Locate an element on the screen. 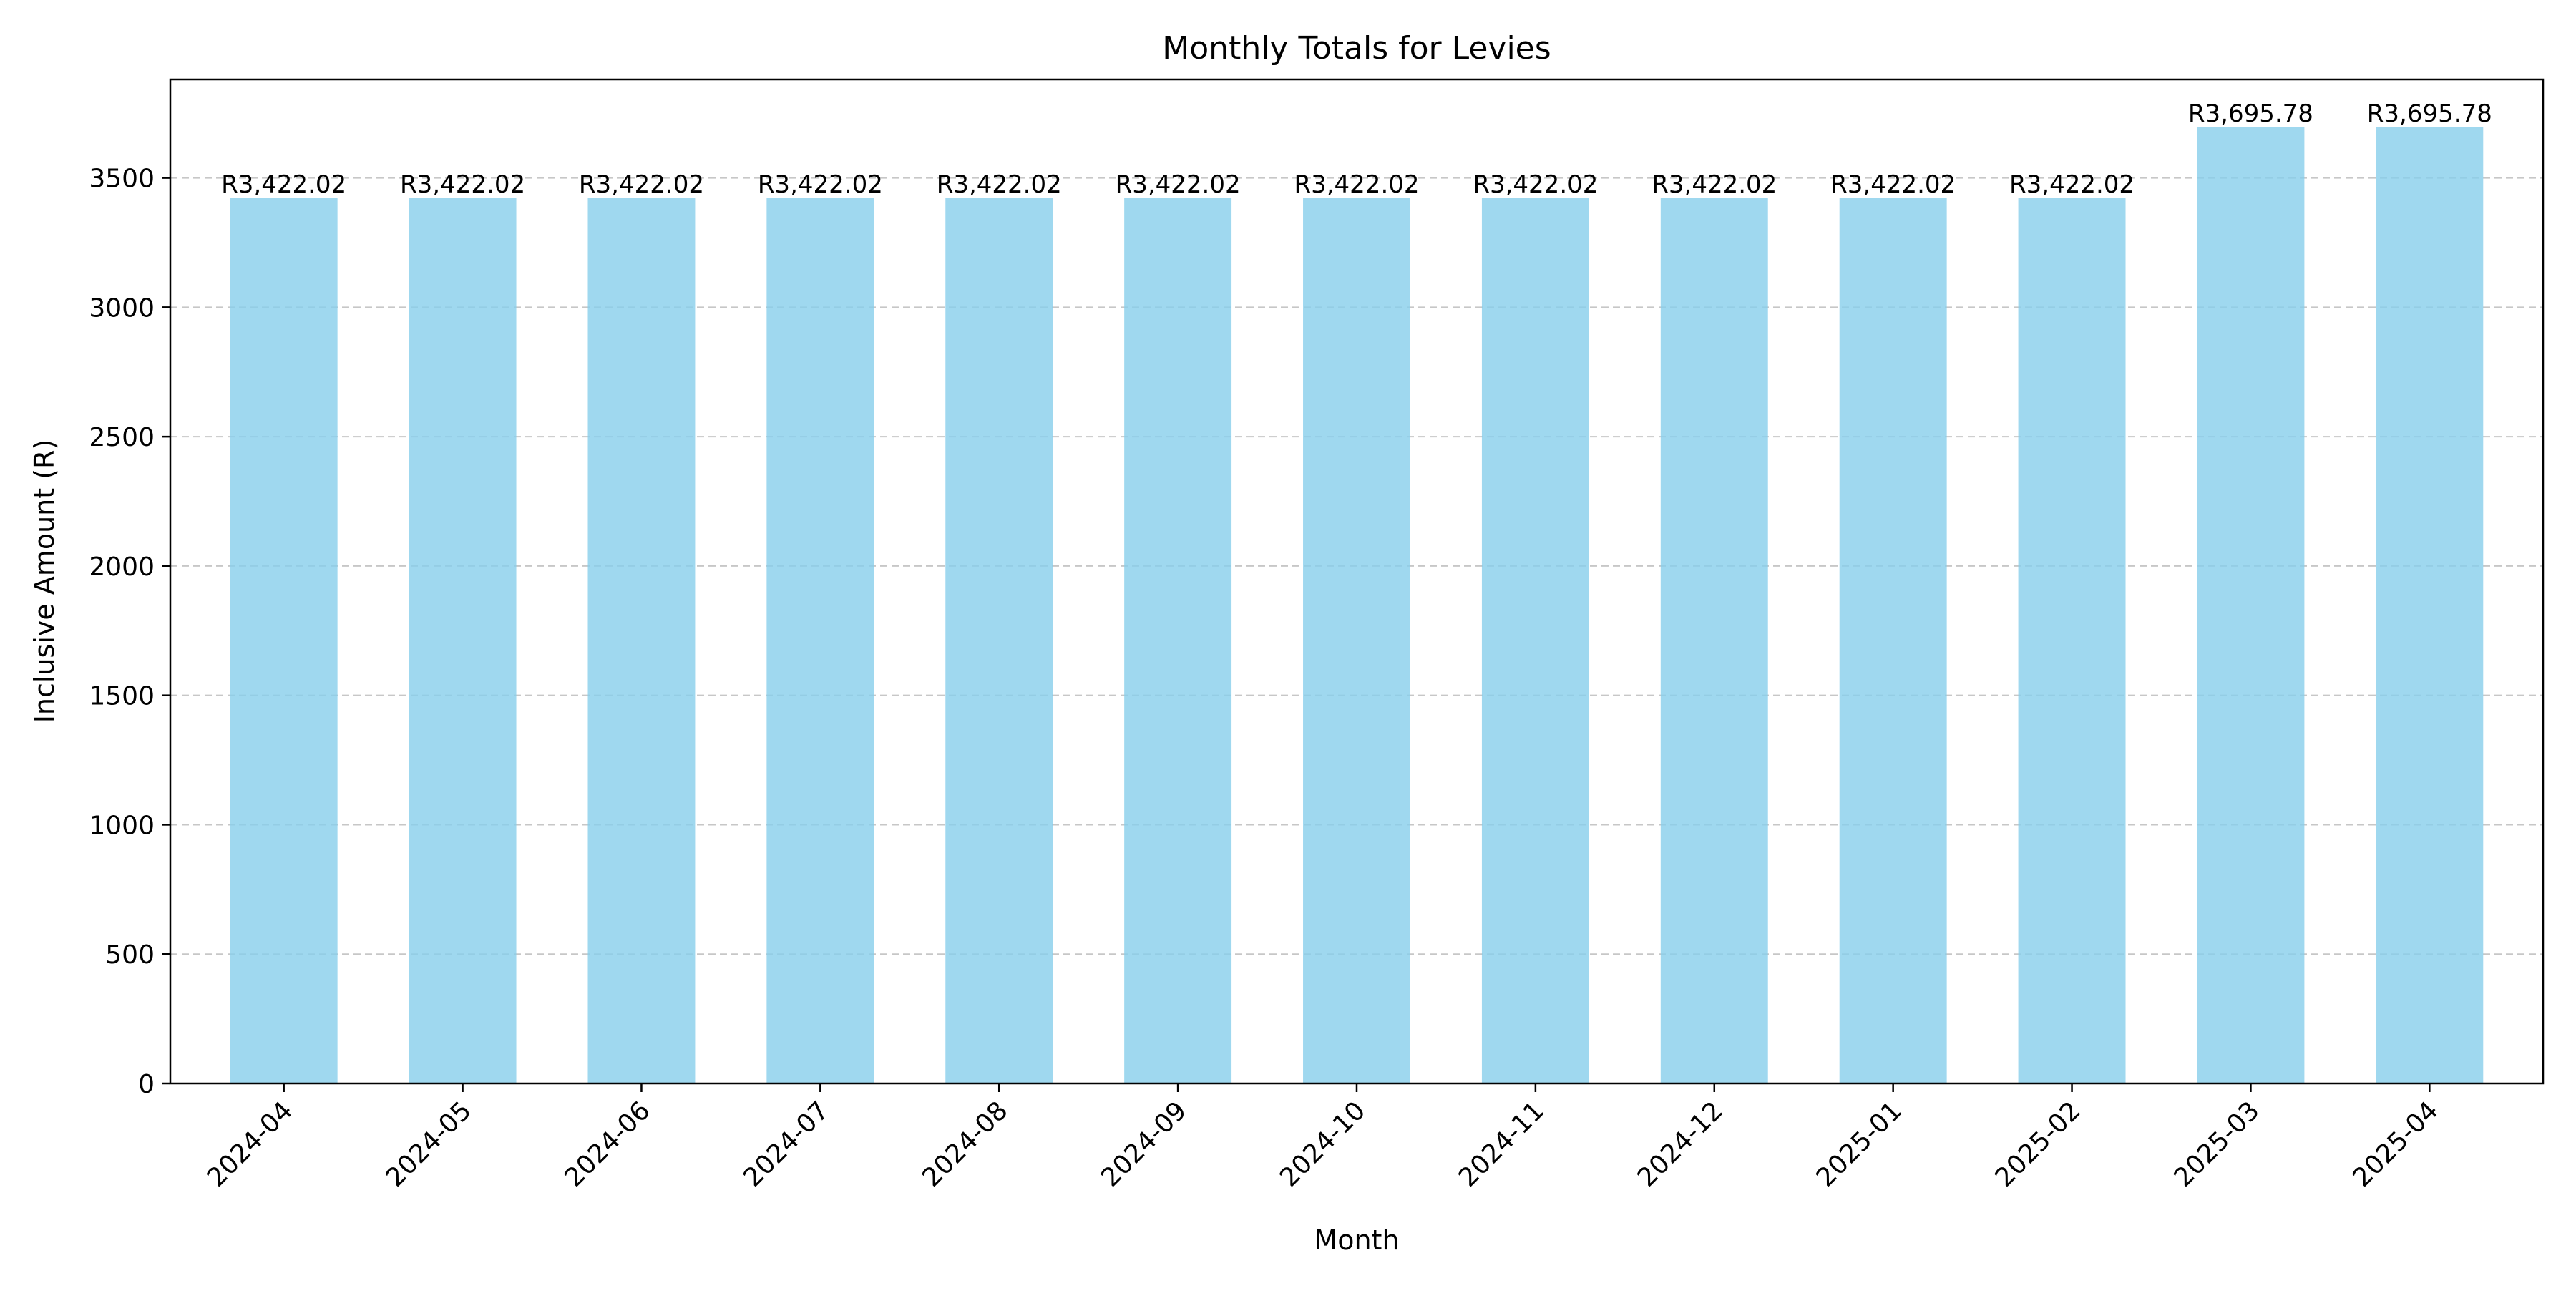  x-axis-label: Month is located at coordinates (1356, 1240).